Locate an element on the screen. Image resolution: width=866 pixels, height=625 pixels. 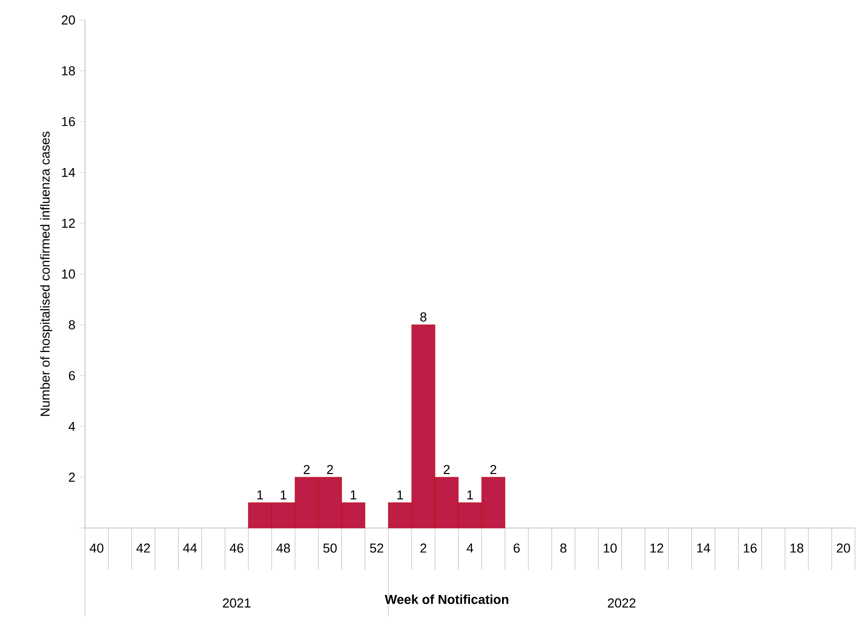
x-tick-label: 12 is located at coordinates (657, 548).